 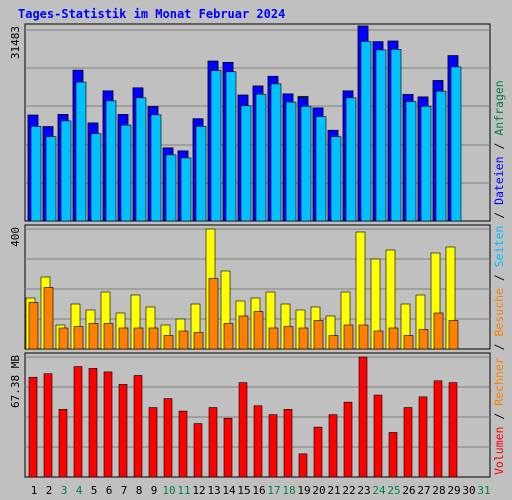 What do you see at coordinates (213, 490) in the screenshot?
I see `x-tick-label: 13` at bounding box center [213, 490].